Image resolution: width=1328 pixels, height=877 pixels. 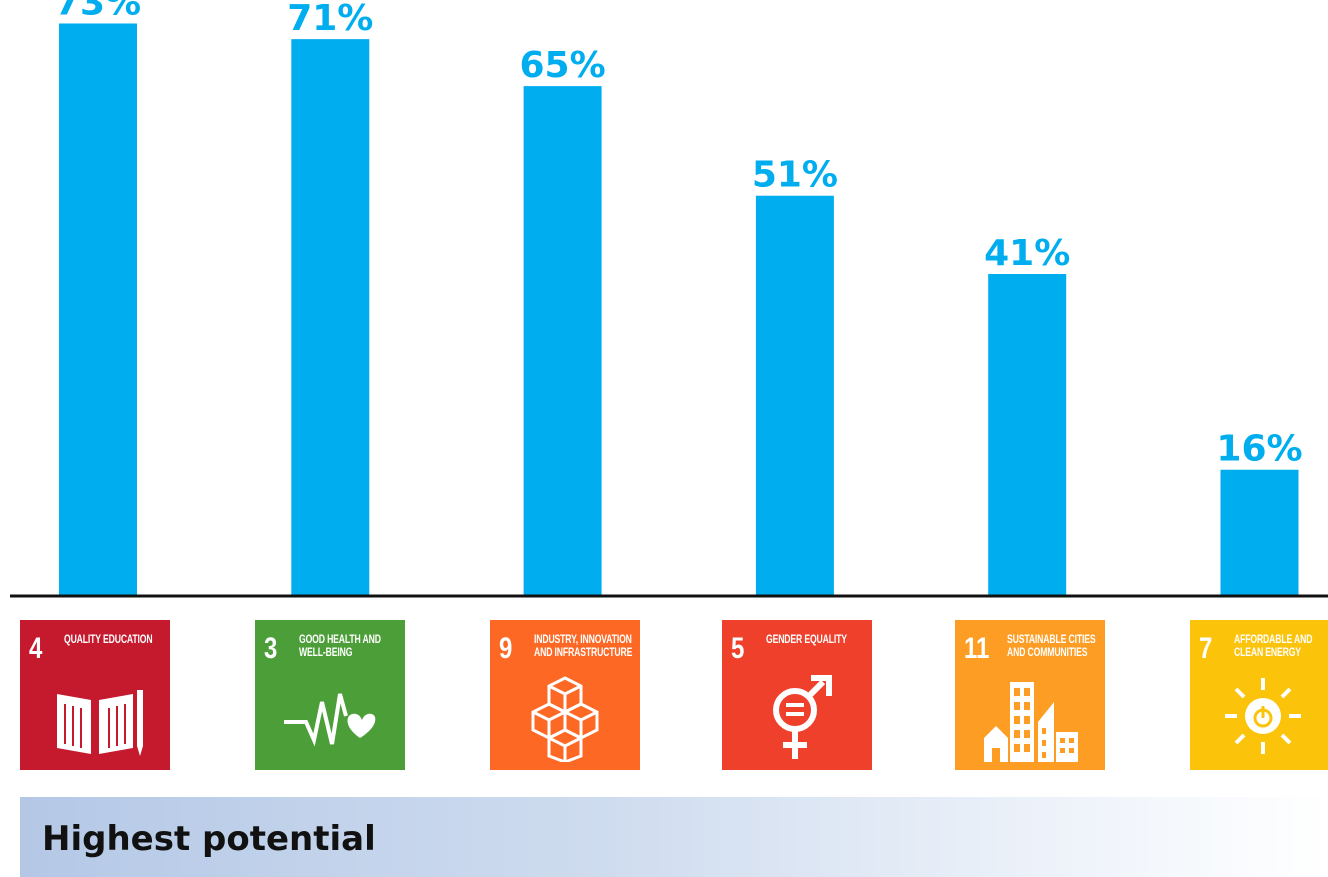 What do you see at coordinates (738, 648) in the screenshot?
I see `sdg-number: 5` at bounding box center [738, 648].